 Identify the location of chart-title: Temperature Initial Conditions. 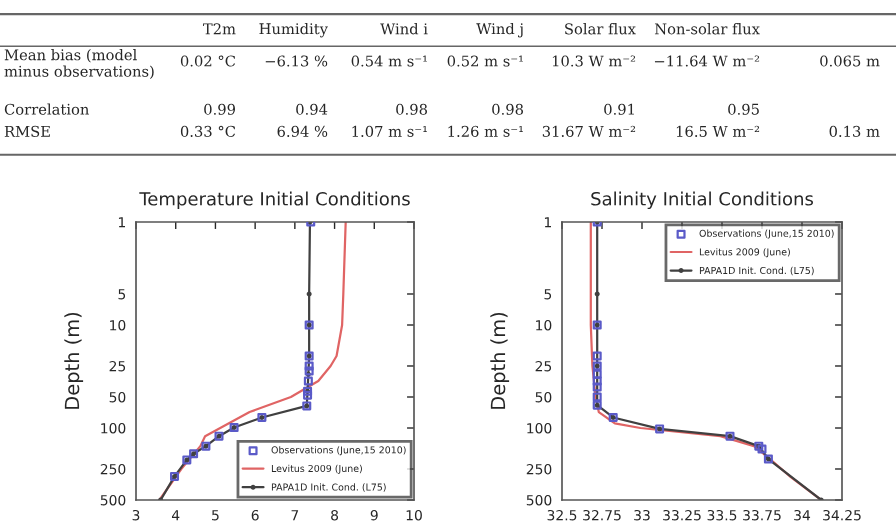
(274, 200).